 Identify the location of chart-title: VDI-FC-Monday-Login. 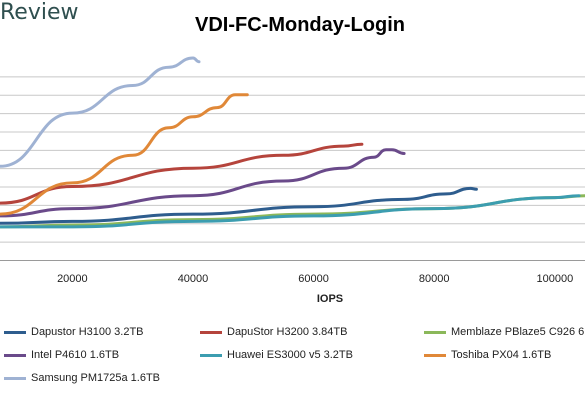
(300, 25).